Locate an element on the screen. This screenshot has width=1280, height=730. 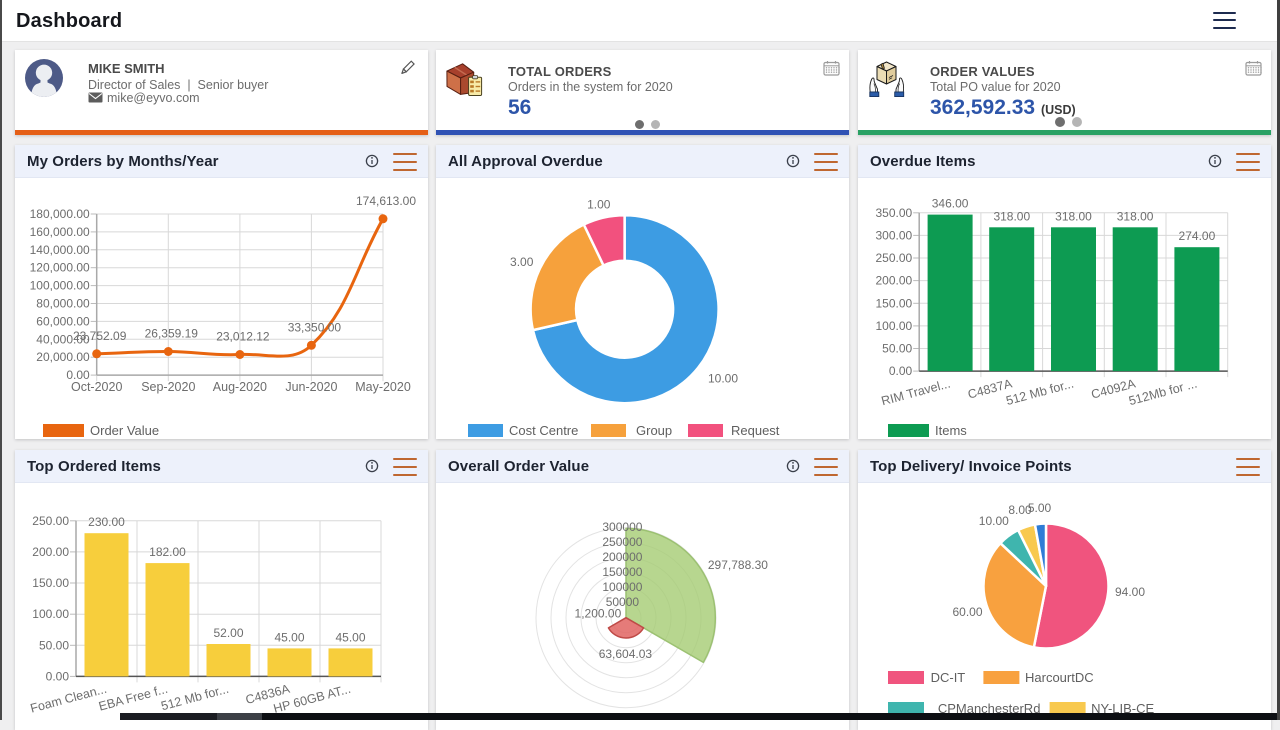
svg-text: 26,359.19 is located at coordinates (172, 334).